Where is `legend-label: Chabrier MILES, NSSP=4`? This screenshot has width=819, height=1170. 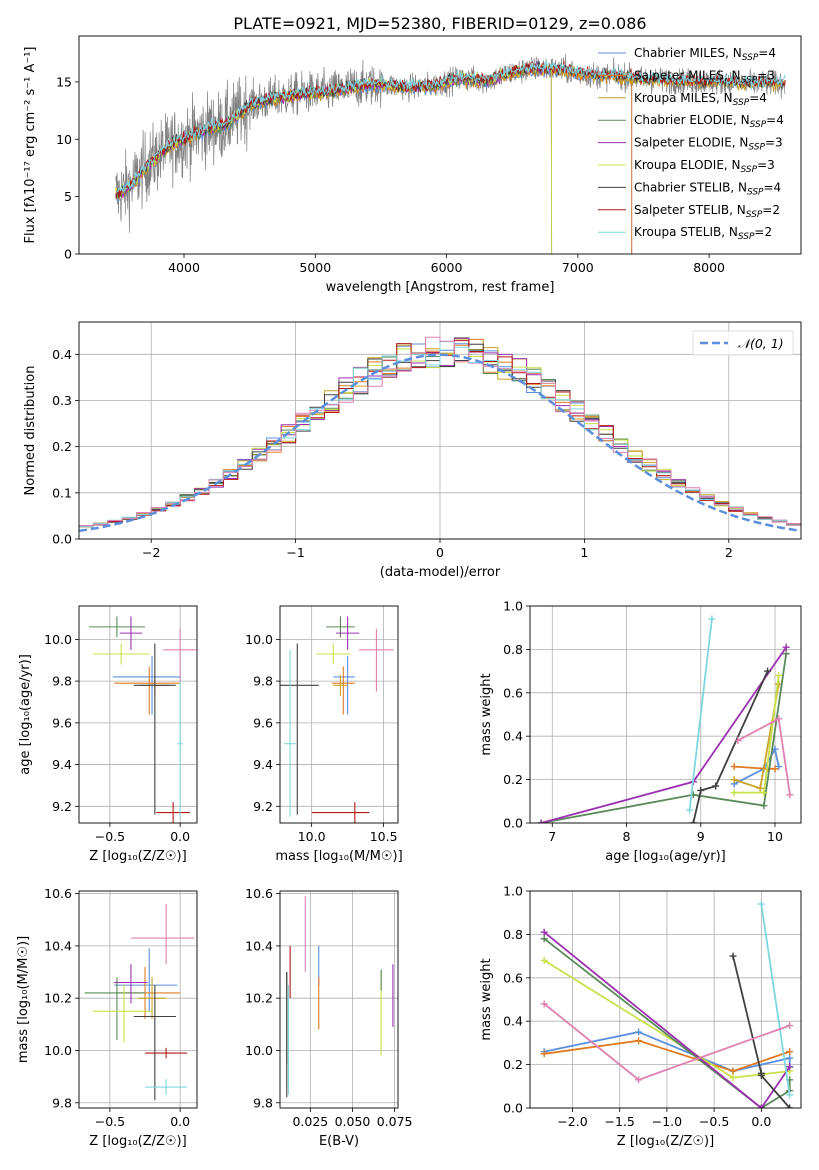 legend-label: Chabrier MILES, NSSP=4 is located at coordinates (705, 54).